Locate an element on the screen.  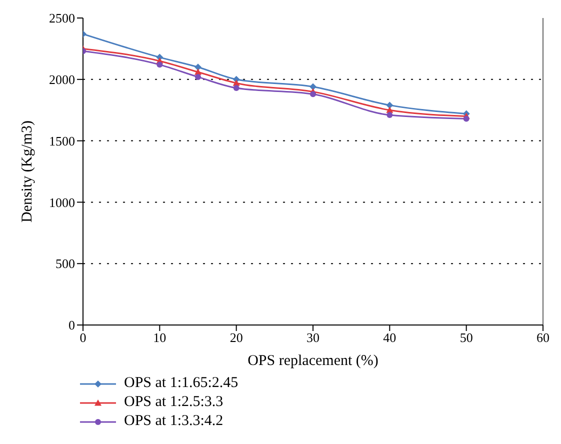
y-tick-label: 2000 is located at coordinates (62, 80).